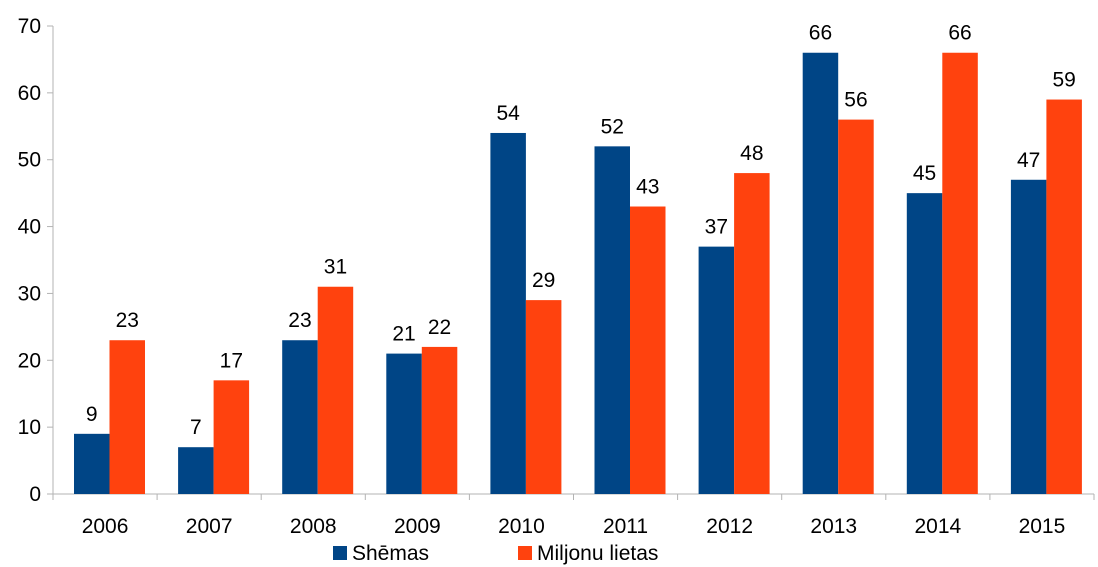 This screenshot has height=567, width=1098. Describe the element at coordinates (417, 526) in the screenshot. I see `x-tick-label: 2009` at that location.